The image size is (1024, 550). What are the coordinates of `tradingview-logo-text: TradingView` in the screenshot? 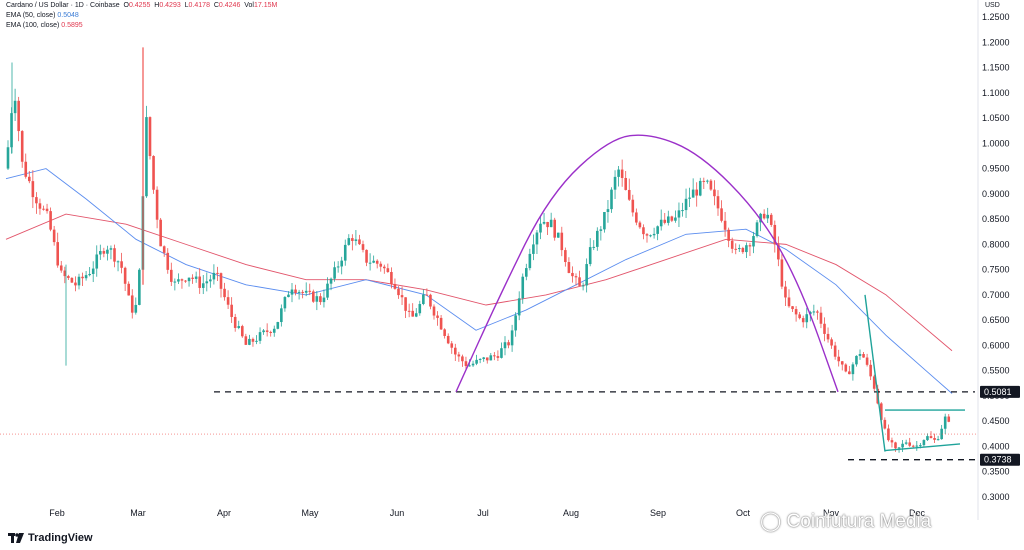 It's located at (60, 538).